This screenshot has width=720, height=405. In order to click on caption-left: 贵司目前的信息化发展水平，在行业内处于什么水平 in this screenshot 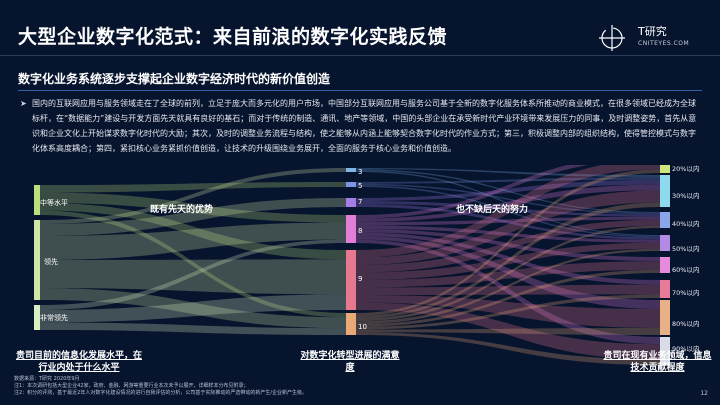, I will do `click(78, 362)`.